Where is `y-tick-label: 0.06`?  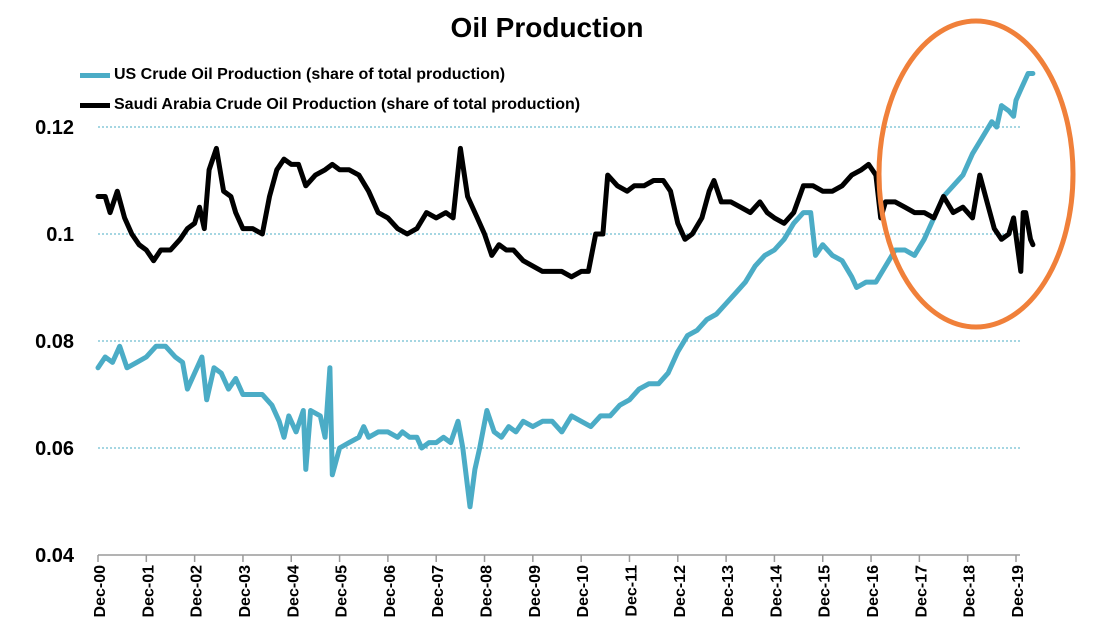
y-tick-label: 0.06 is located at coordinates (54, 449).